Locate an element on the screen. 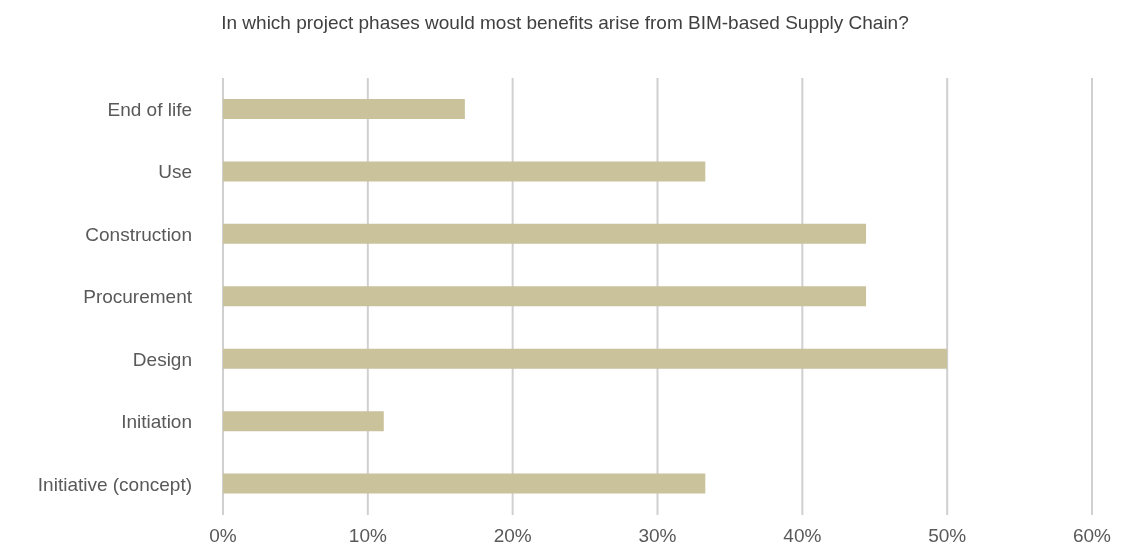  chart-title: In which project phases would most benefits arise from BIM-based Supply Chain? is located at coordinates (565, 23).